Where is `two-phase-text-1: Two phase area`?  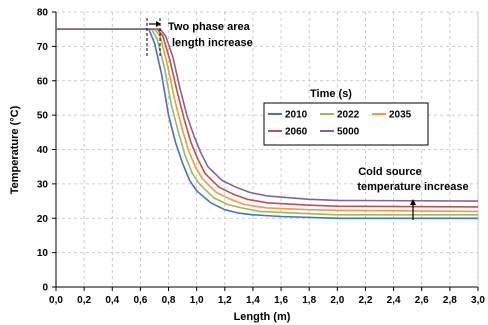
two-phase-text-1: Two phase area is located at coordinates (209, 27).